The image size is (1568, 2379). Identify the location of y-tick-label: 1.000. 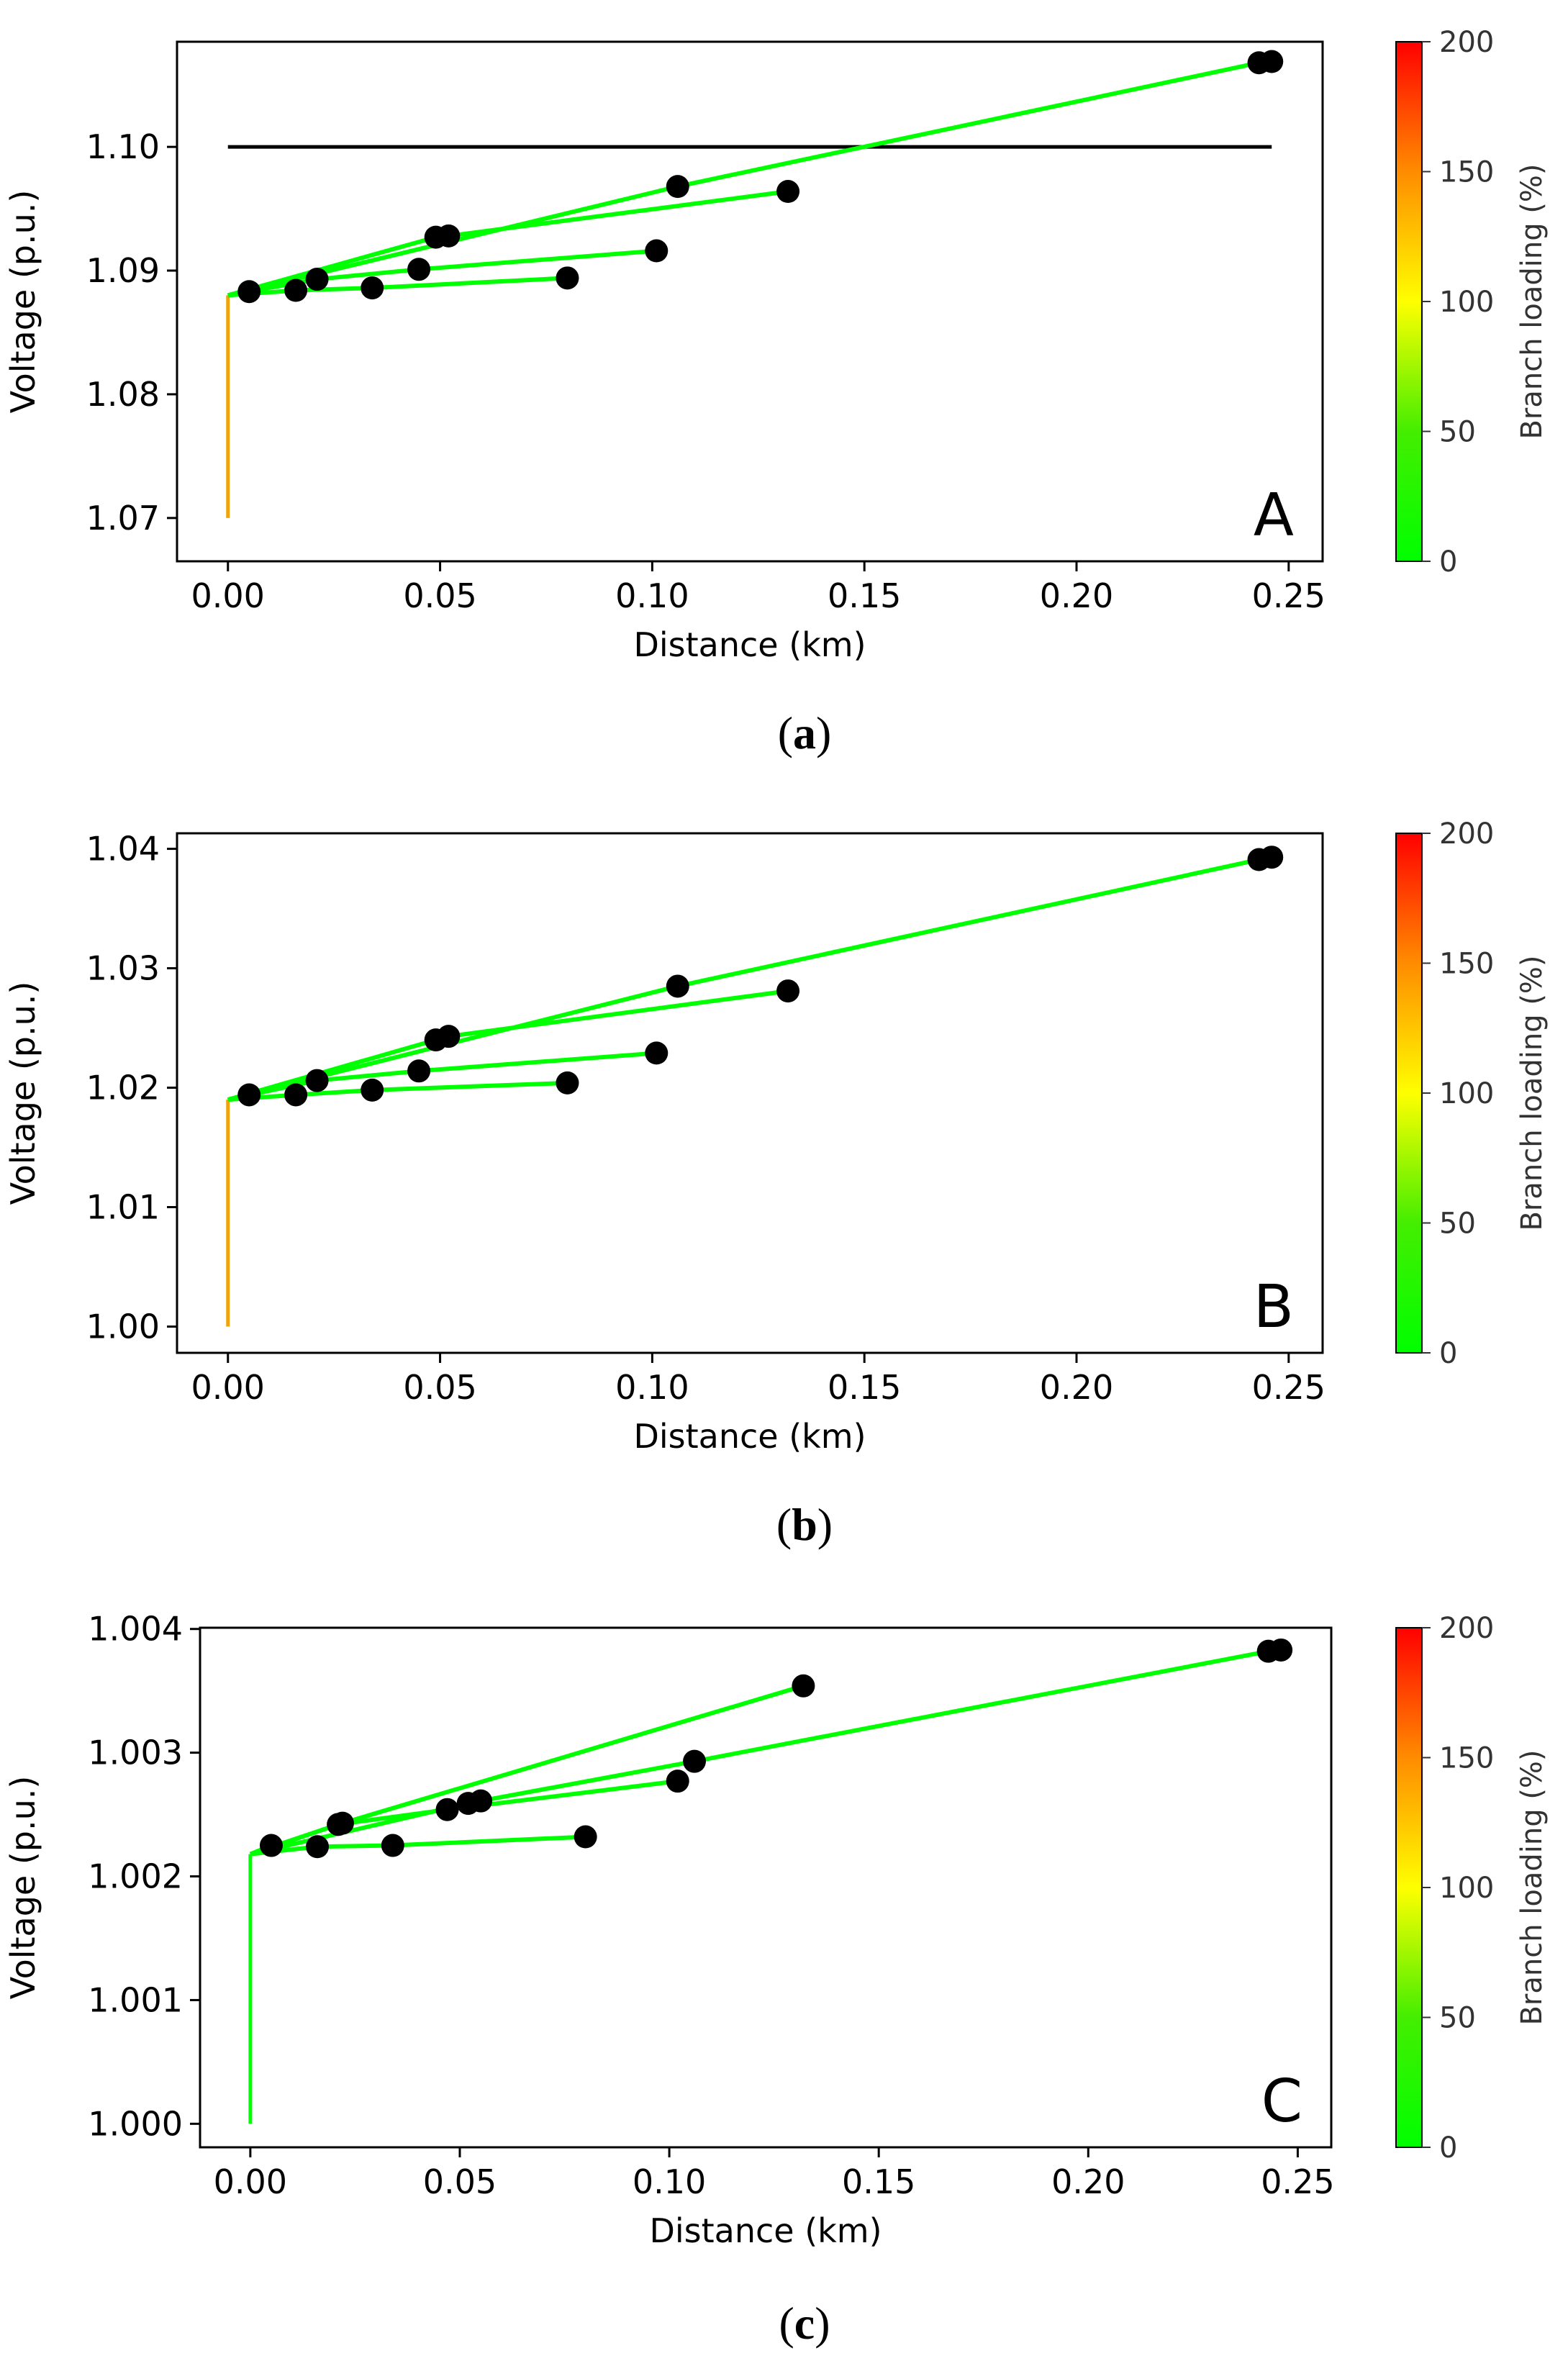
(135, 2123).